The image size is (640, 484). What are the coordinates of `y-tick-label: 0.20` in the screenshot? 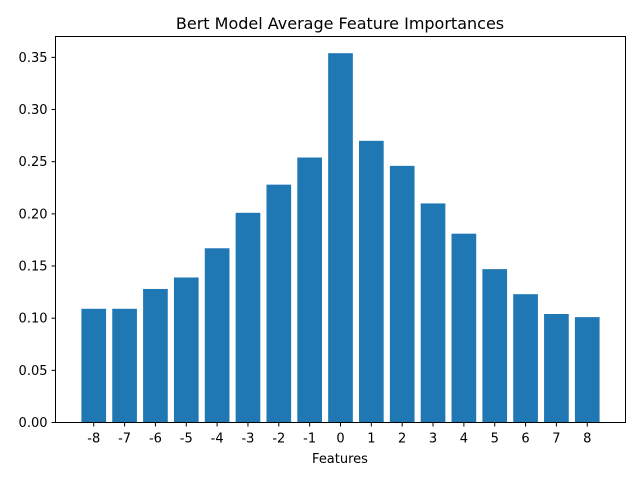 It's located at (33, 214).